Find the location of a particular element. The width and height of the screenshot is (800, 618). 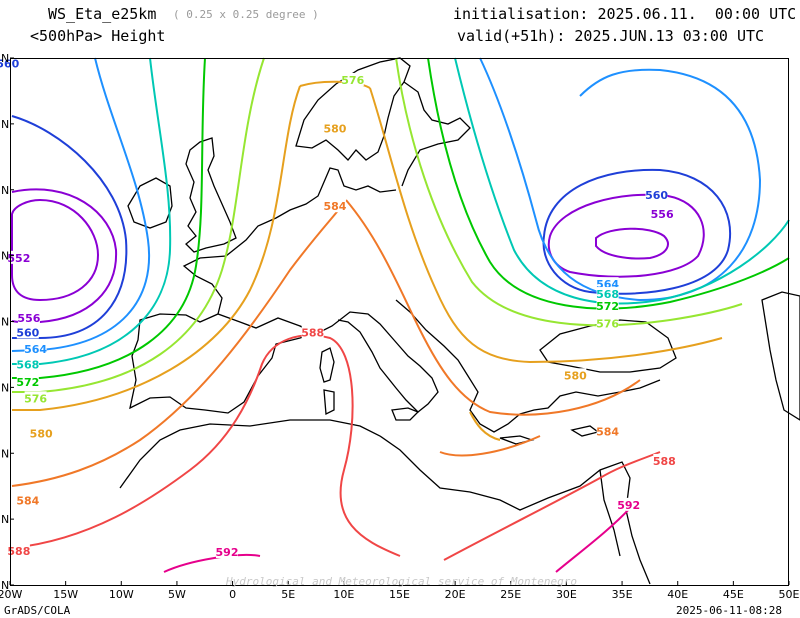

contour-label-552: 552 is located at coordinates (18, 258).